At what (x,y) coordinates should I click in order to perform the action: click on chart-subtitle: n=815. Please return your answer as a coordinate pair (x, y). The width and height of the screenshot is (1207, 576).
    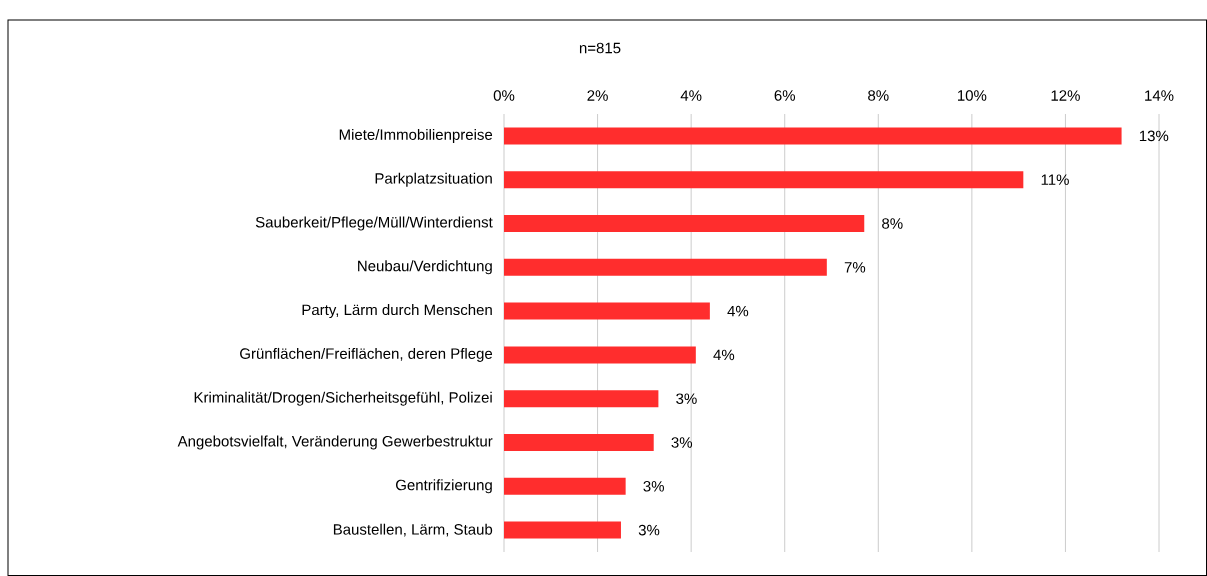
    Looking at the image, I should click on (600, 48).